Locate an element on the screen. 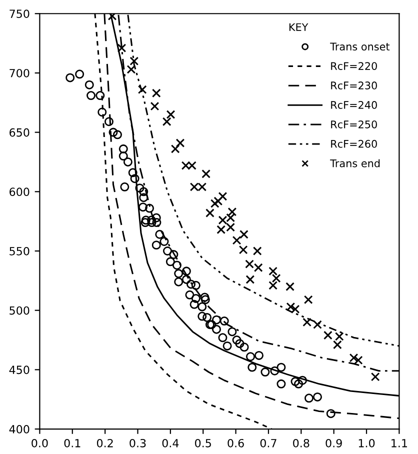 This screenshot has height=454, width=418. x-tick-label: 0.8 is located at coordinates (301, 443).